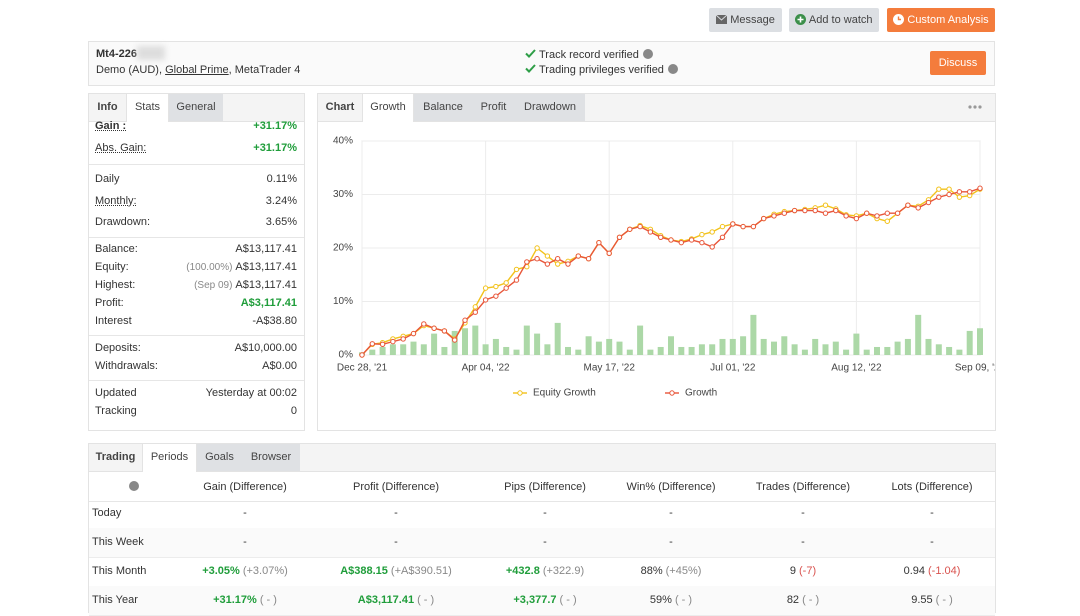  What do you see at coordinates (245, 571) in the screenshot?
I see `period-cell: +3.05% (+3.07%)` at bounding box center [245, 571].